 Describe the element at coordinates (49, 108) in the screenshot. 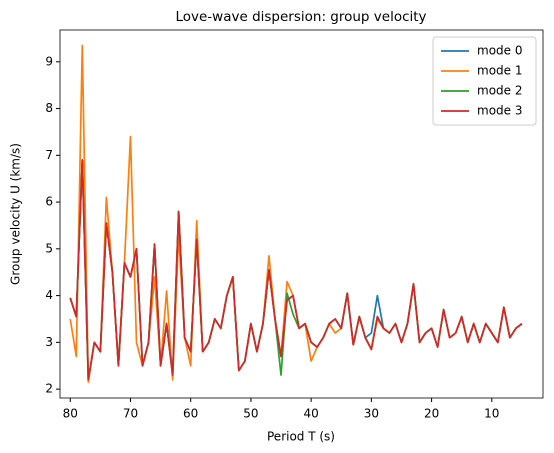

I see `y-tick-label: 8` at that location.